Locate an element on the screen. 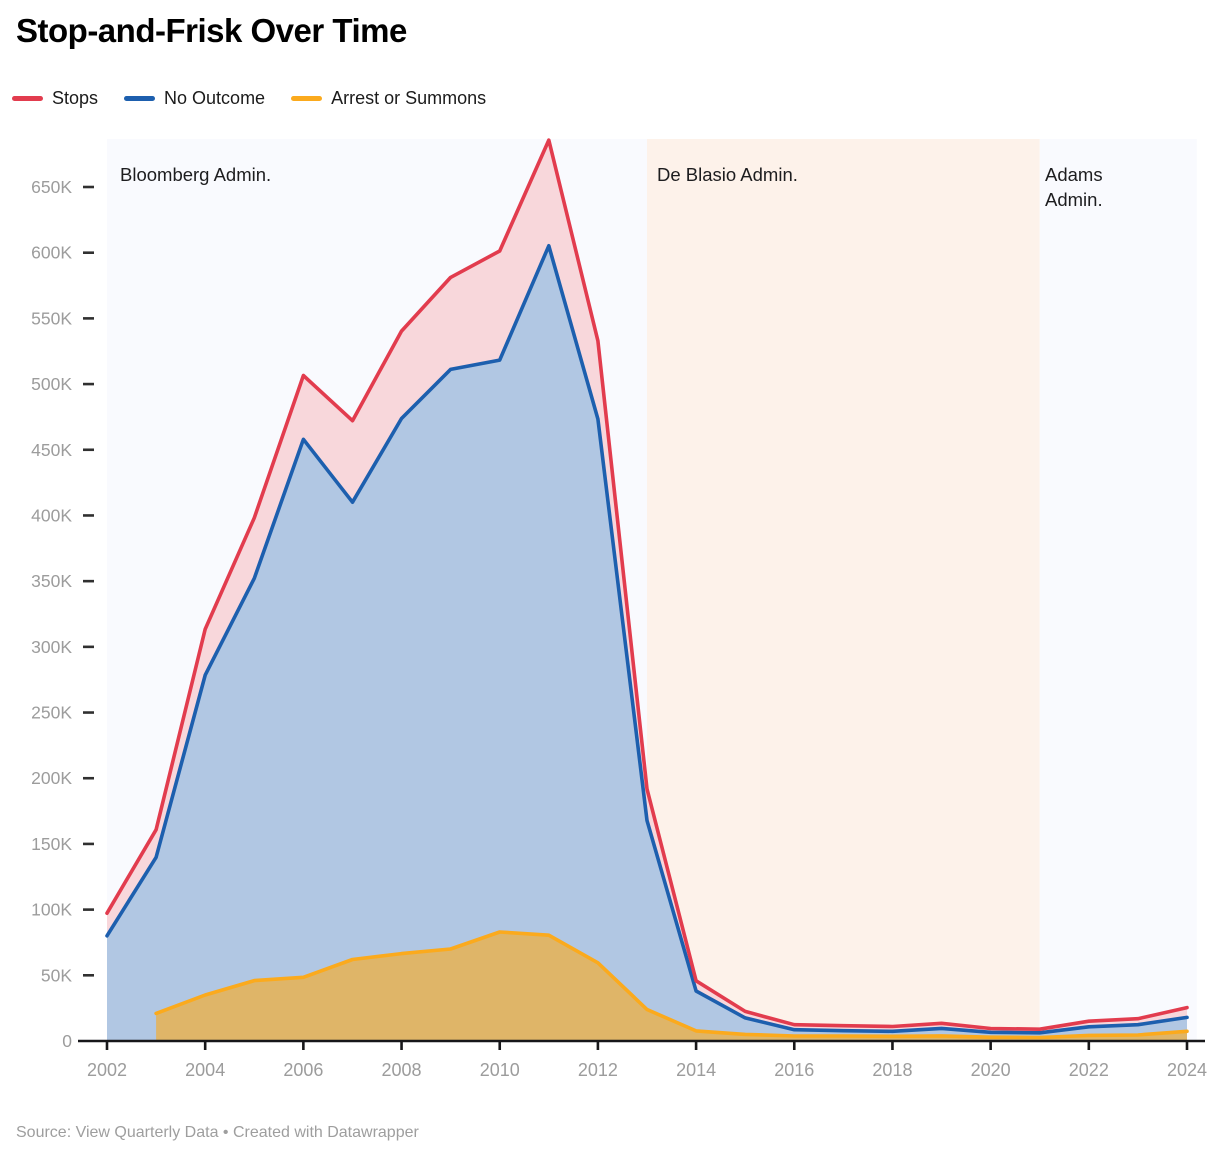  annotation-de-blasio-admin: De Blasio Admin. is located at coordinates (727, 174).